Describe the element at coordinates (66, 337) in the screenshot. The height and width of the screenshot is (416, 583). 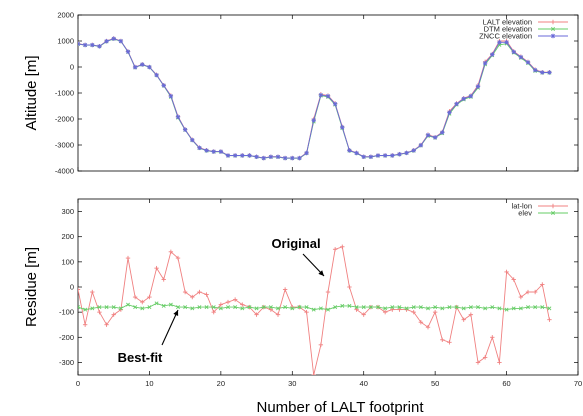
I see `y-tick-label: -200` at that location.